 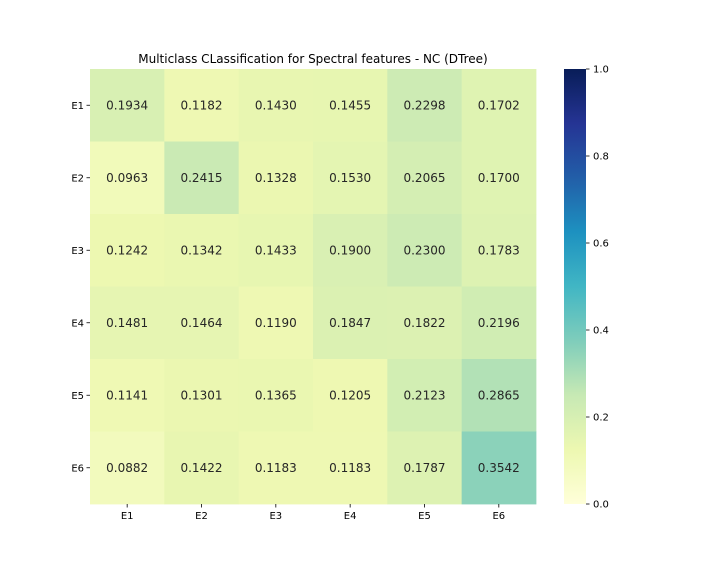 I want to click on cell-value-label: 0.1430, so click(x=276, y=105).